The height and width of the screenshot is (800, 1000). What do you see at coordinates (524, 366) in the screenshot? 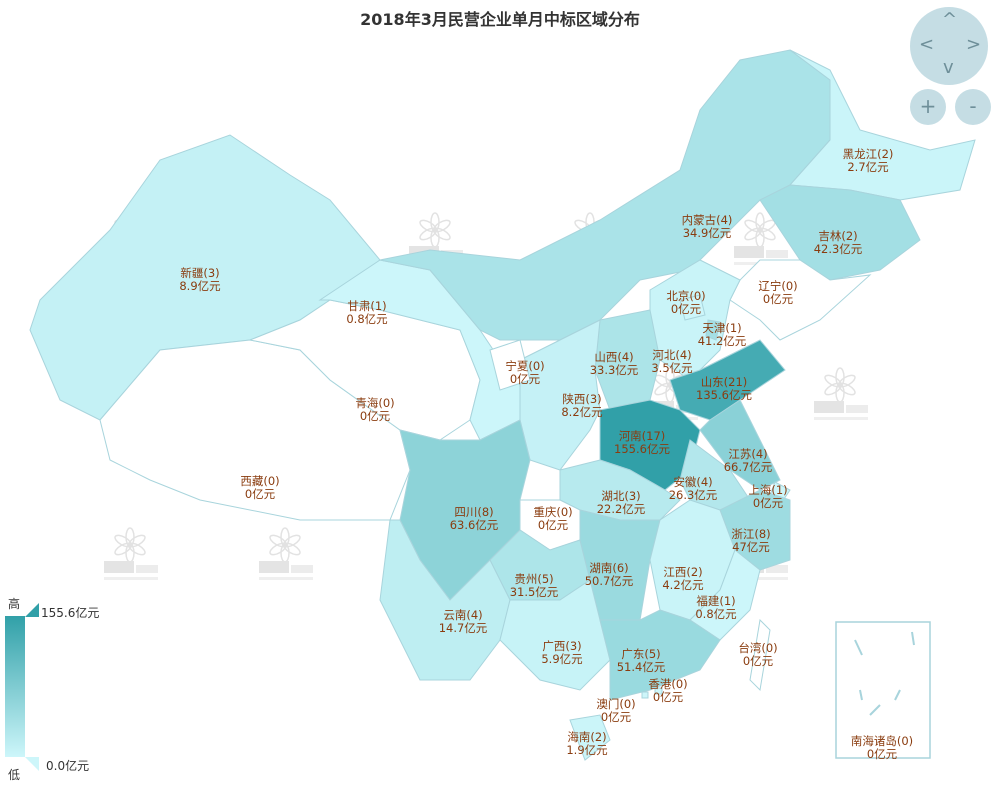
I see `region-label: 宁夏(0)` at bounding box center [524, 366].